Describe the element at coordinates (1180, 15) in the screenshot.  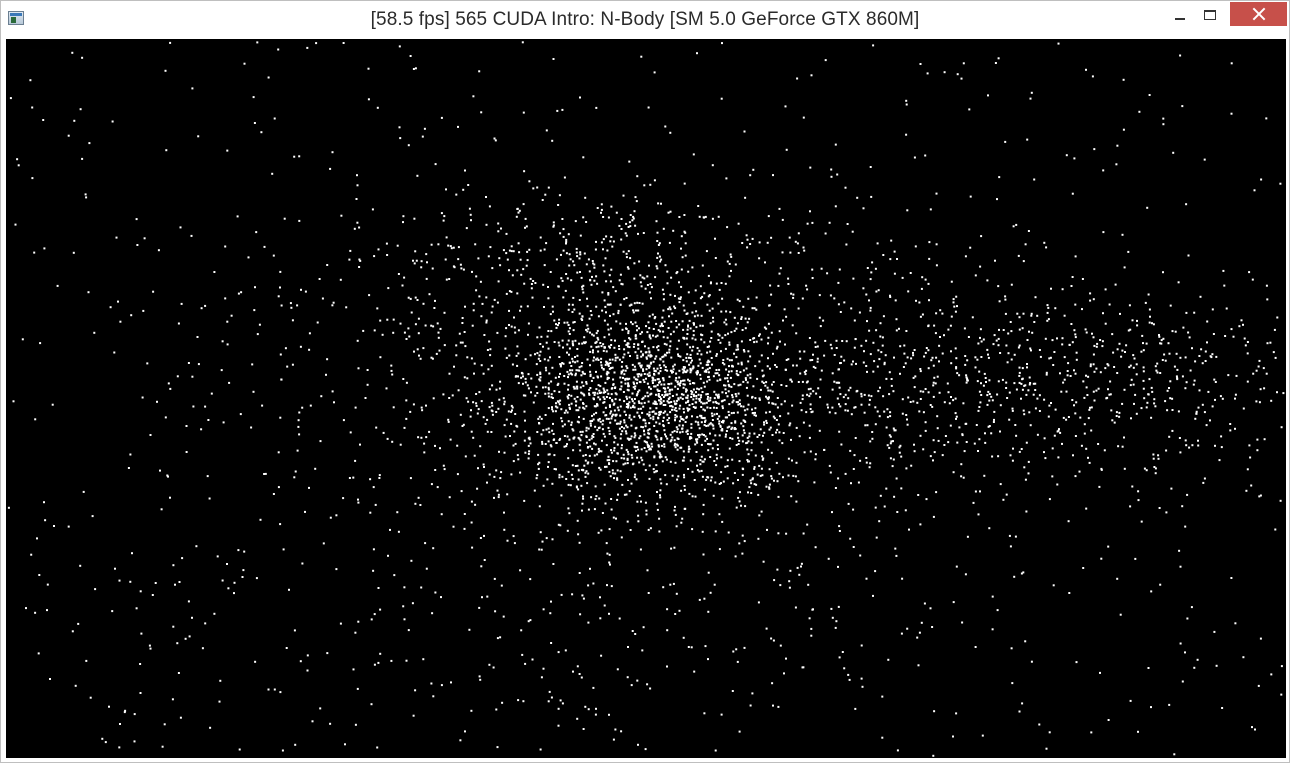
I see `minimize-button` at that location.